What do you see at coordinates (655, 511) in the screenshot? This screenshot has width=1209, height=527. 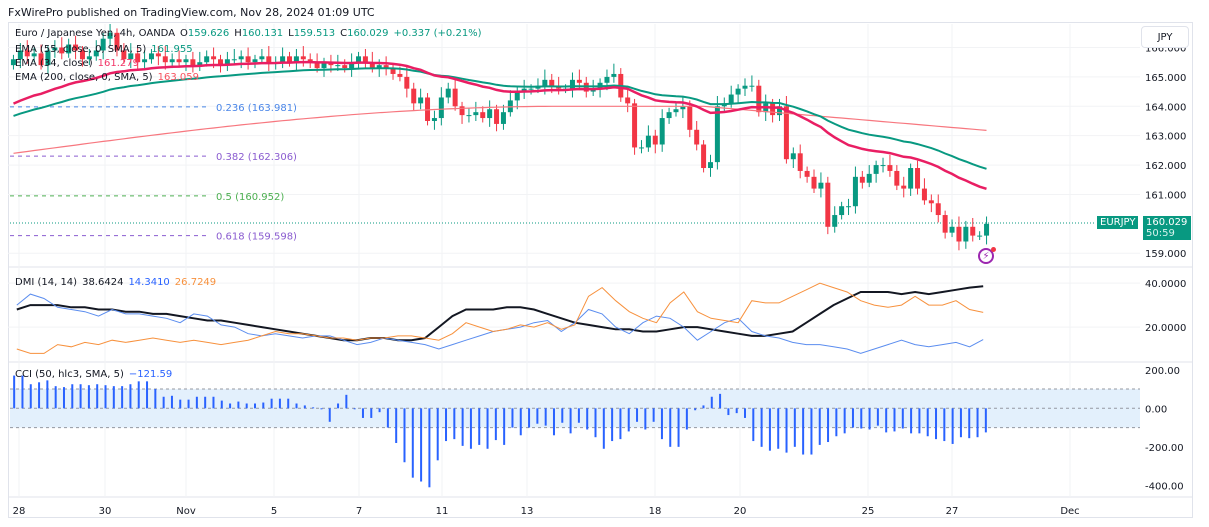 I see `time-tick-label: 18` at bounding box center [655, 511].